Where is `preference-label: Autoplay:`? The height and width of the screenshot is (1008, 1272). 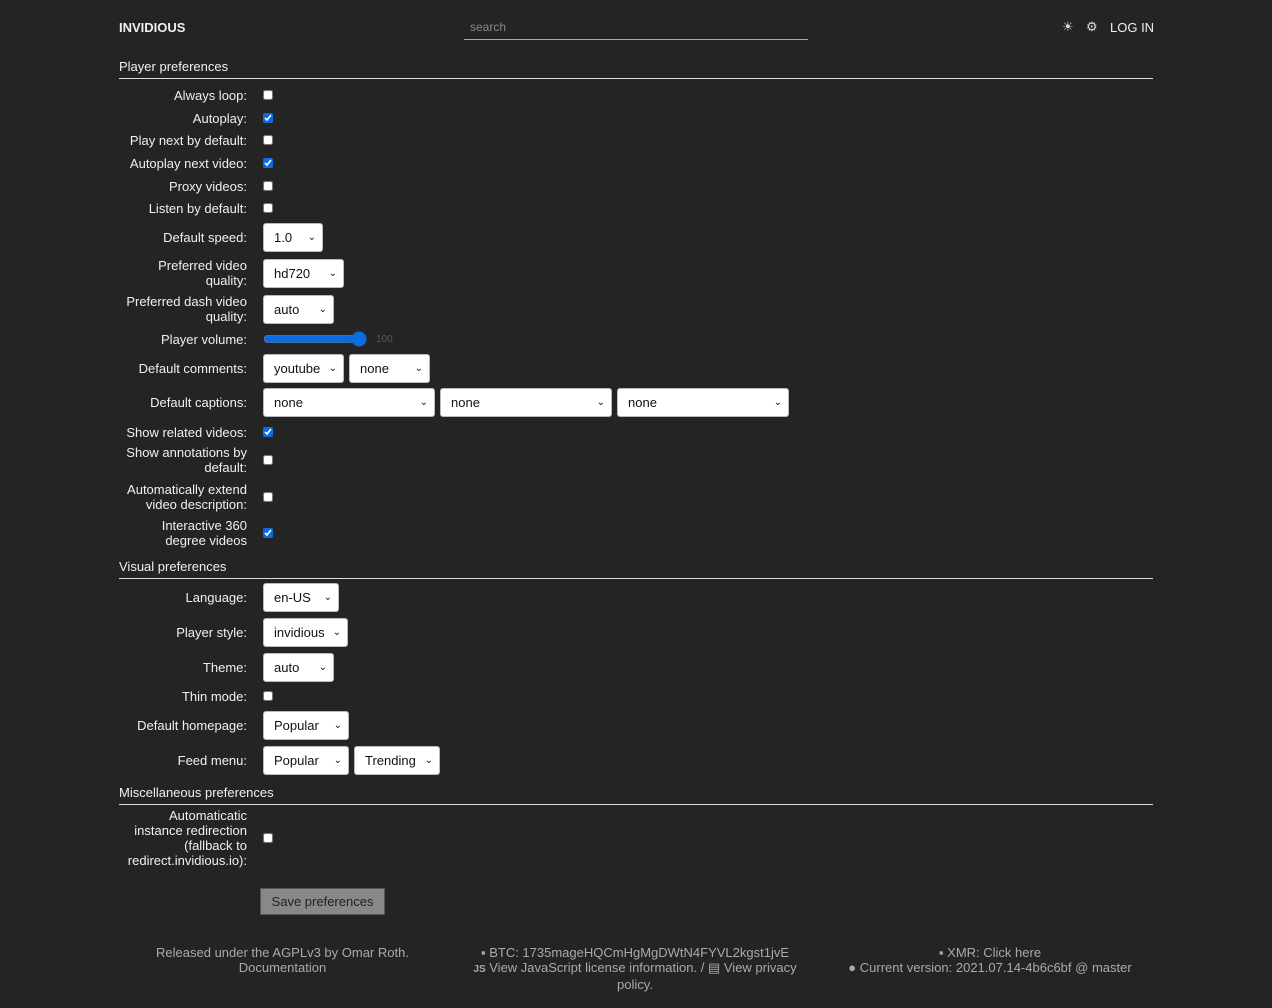 preference-label: Autoplay: is located at coordinates (219, 118).